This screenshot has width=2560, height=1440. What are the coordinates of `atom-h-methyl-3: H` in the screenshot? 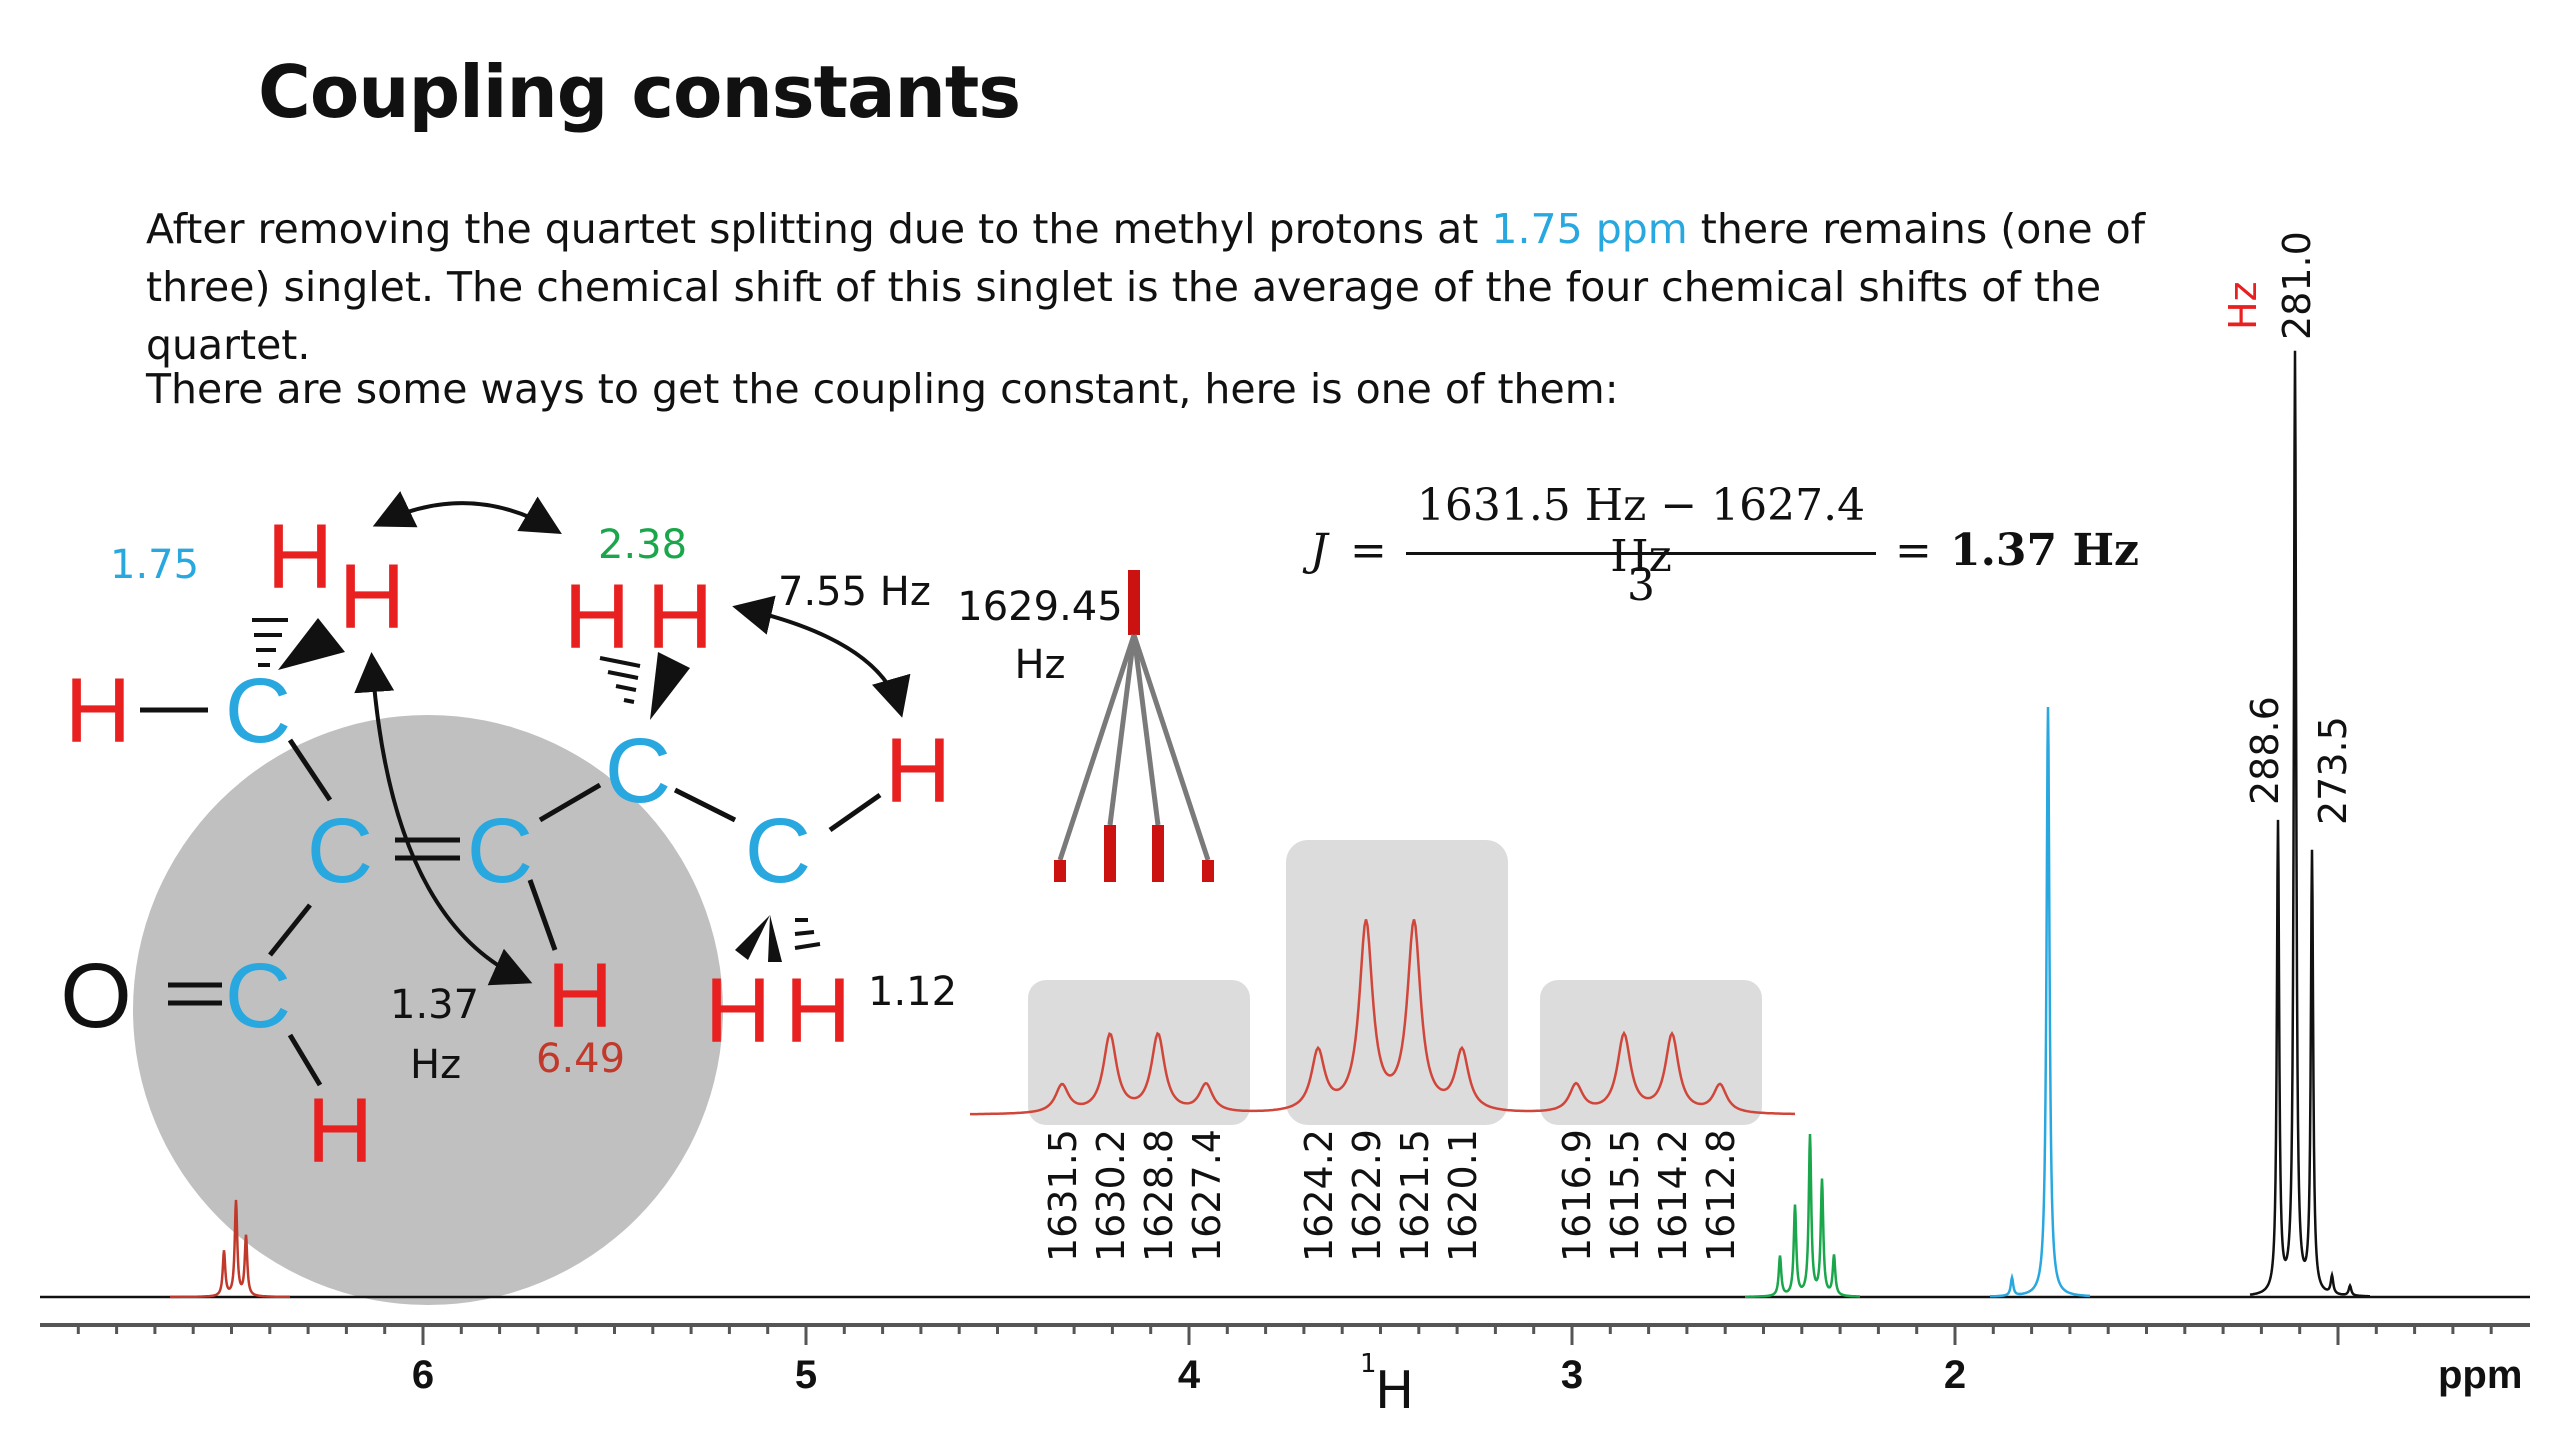 It's located at (98, 711).